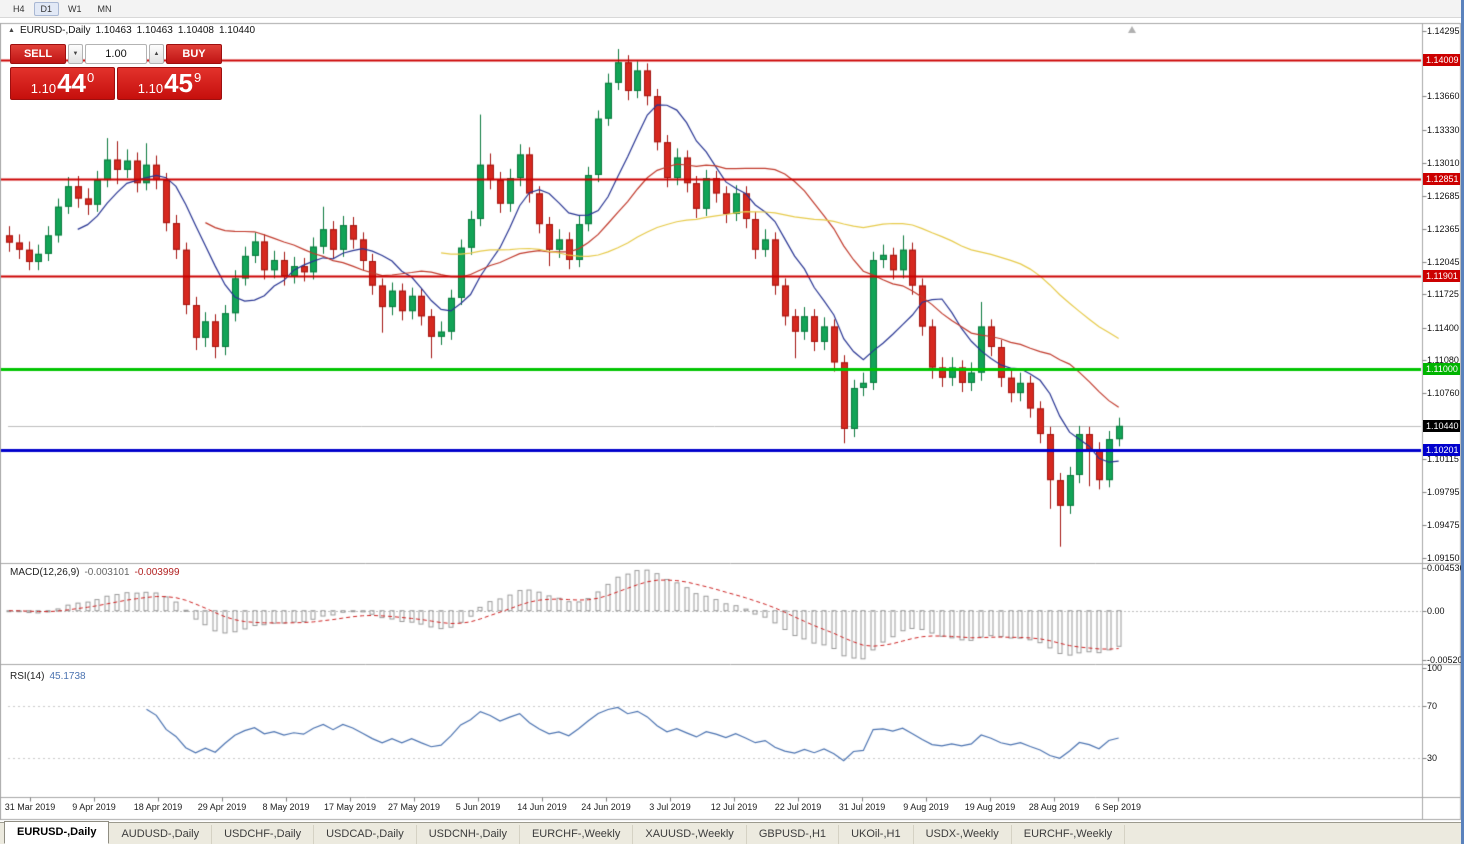 This screenshot has width=1464, height=844. What do you see at coordinates (670, 807) in the screenshot?
I see `date-label: 3 Jul 2019` at bounding box center [670, 807].